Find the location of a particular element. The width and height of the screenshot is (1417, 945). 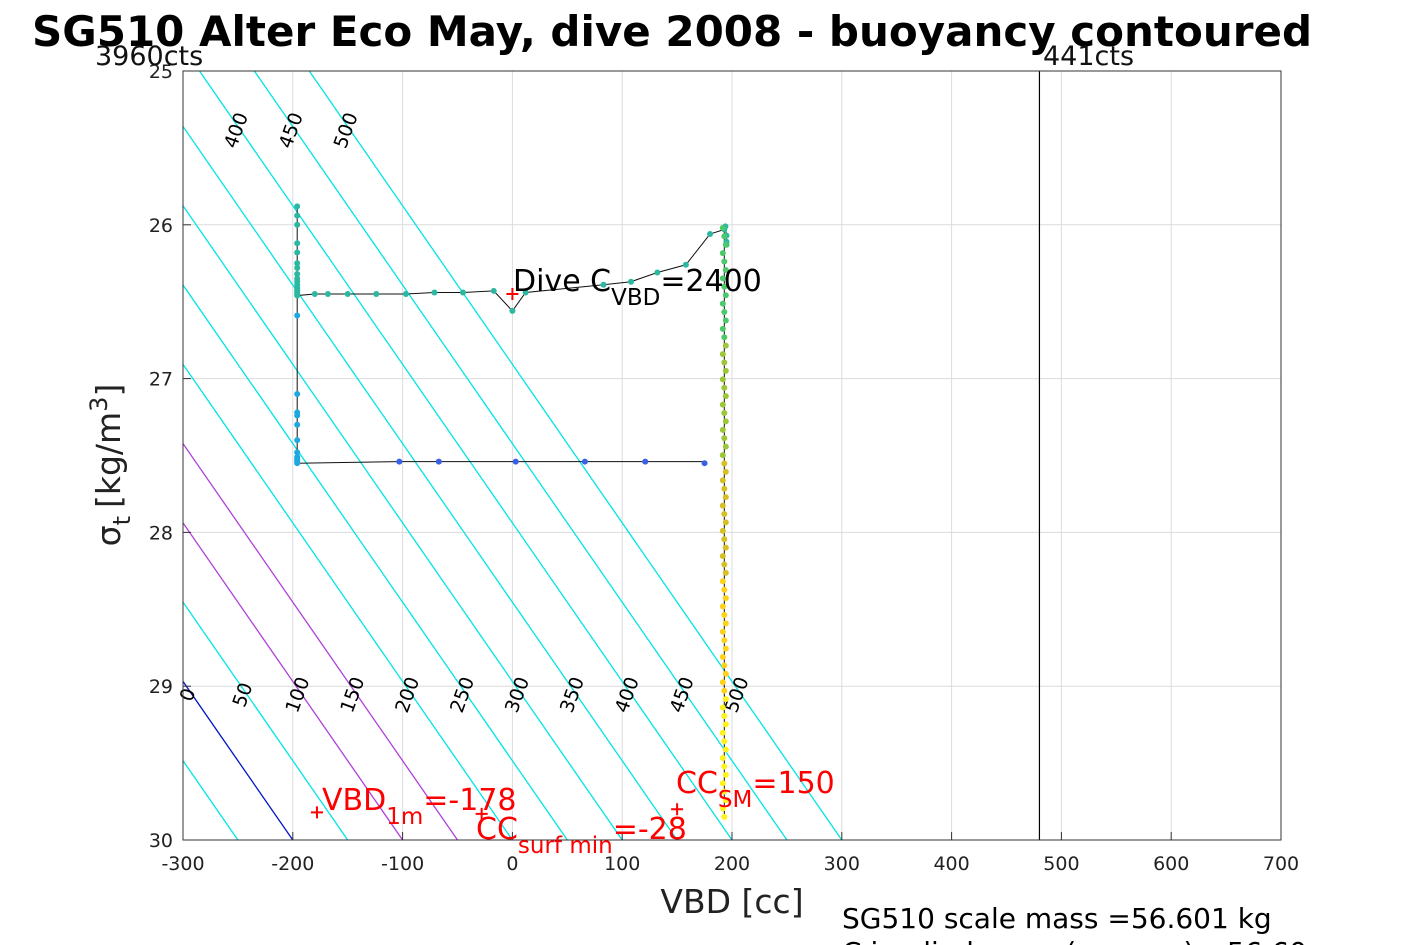

y-label-sub: t is located at coordinates (122, 520).